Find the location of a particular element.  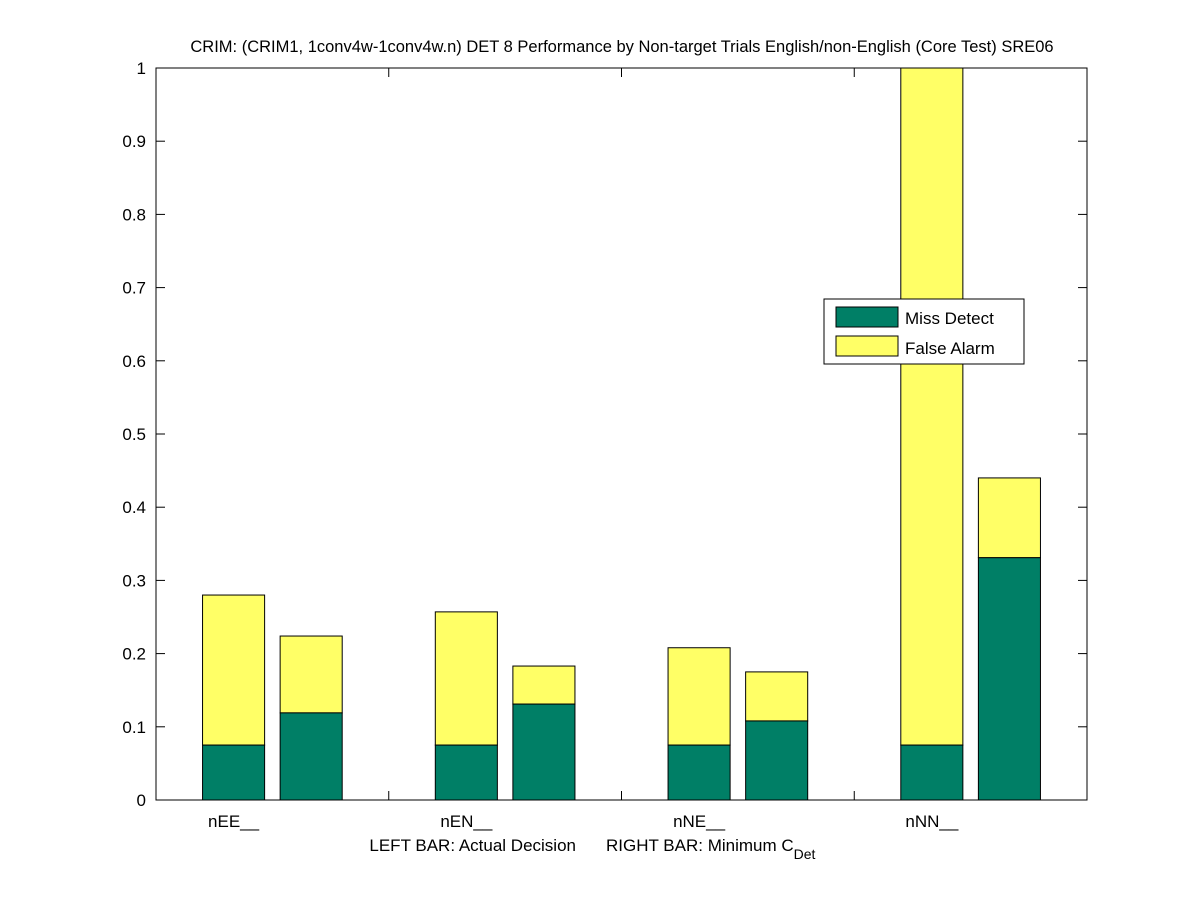

x-axis-label-right-main: RIGHT BAR: Minimum C is located at coordinates (700, 845).